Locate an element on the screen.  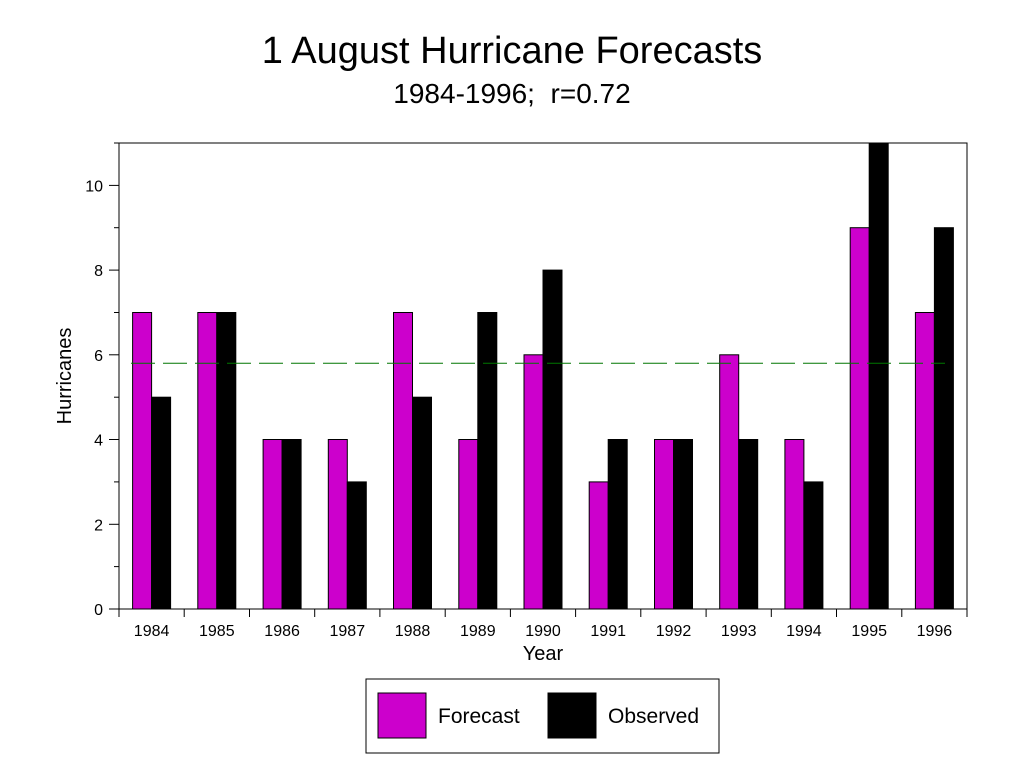
legend-label-forecast: Forecast is located at coordinates (479, 716).